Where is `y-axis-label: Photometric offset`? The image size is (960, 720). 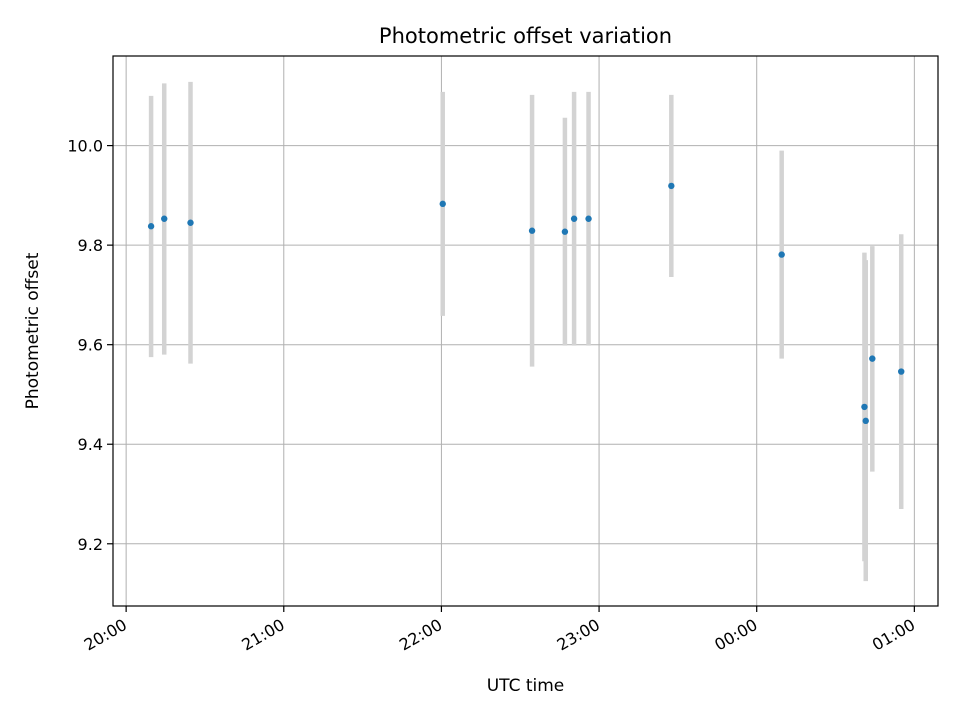 y-axis-label: Photometric offset is located at coordinates (33, 330).